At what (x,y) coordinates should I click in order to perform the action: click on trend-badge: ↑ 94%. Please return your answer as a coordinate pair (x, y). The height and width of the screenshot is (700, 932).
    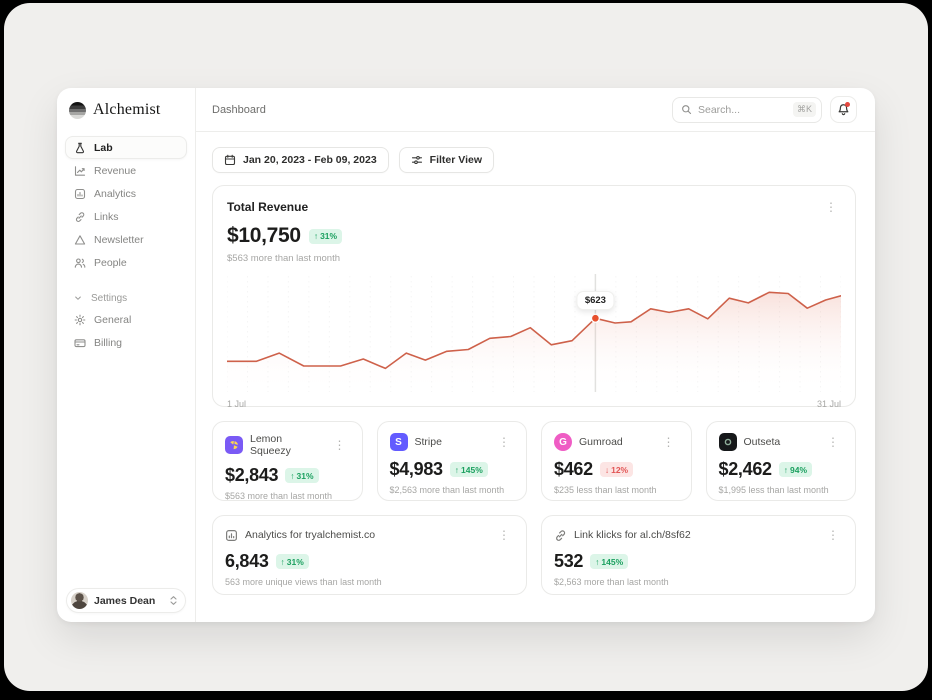
    Looking at the image, I should click on (795, 469).